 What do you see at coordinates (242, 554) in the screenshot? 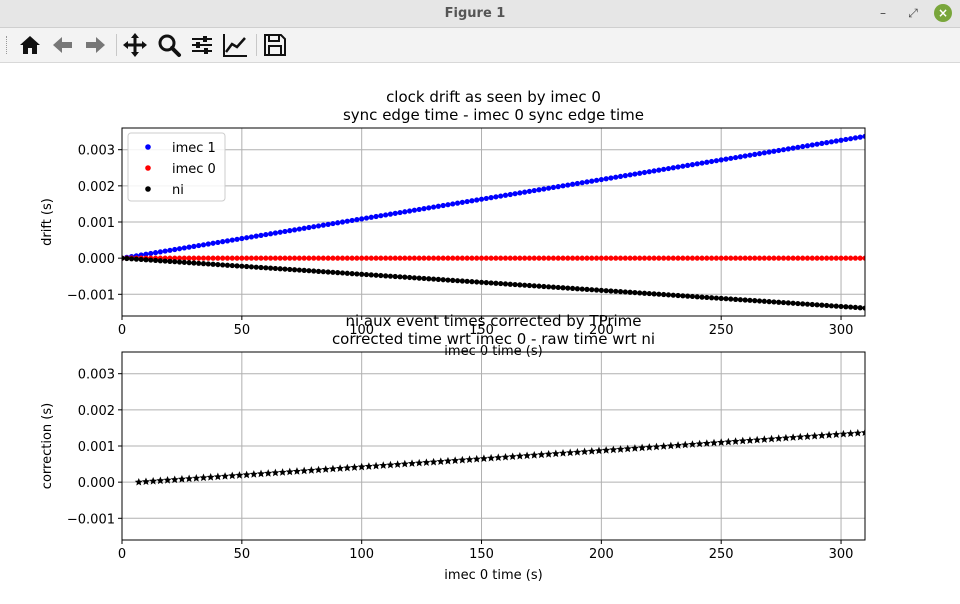
I see `x-tick-label: 50` at bounding box center [242, 554].